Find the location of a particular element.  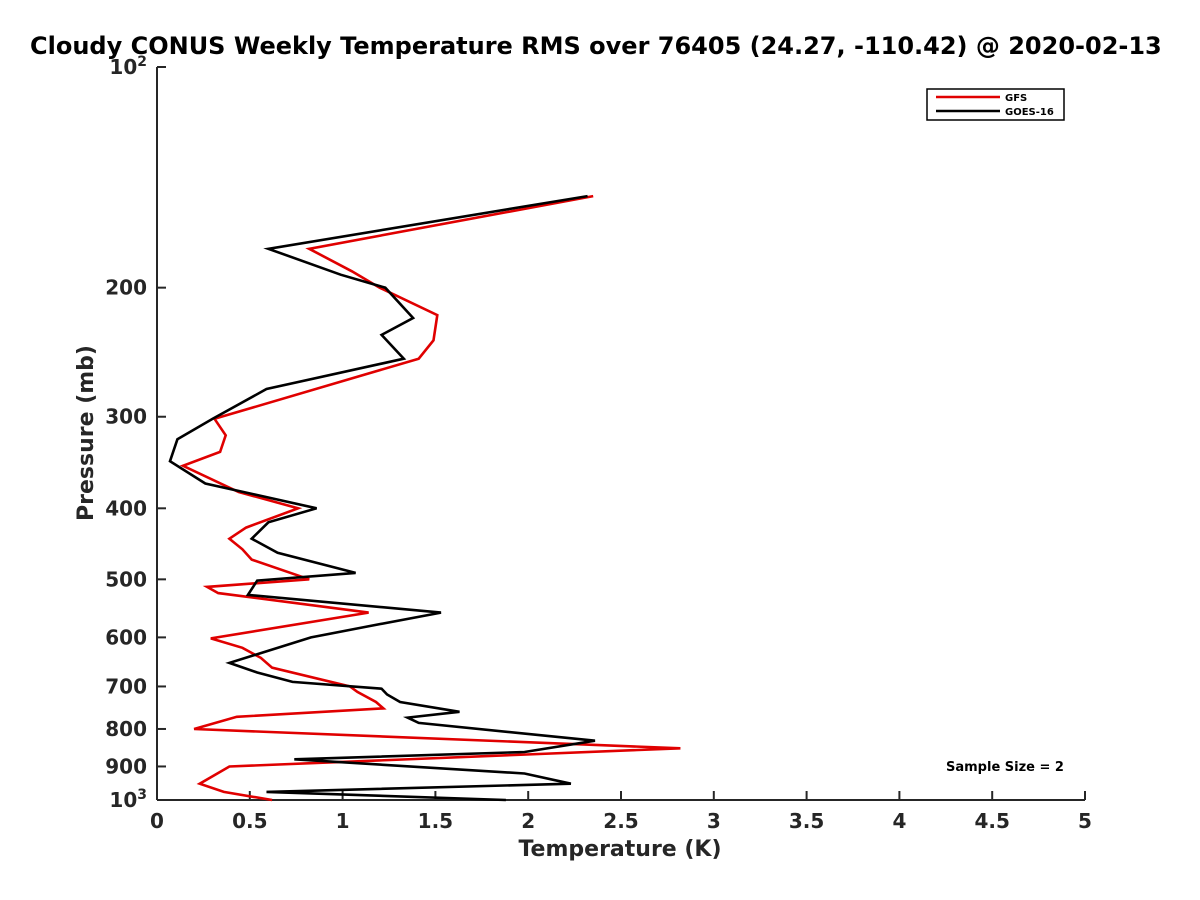

y-axis-label: Pressure (mb) is located at coordinates (86, 433).